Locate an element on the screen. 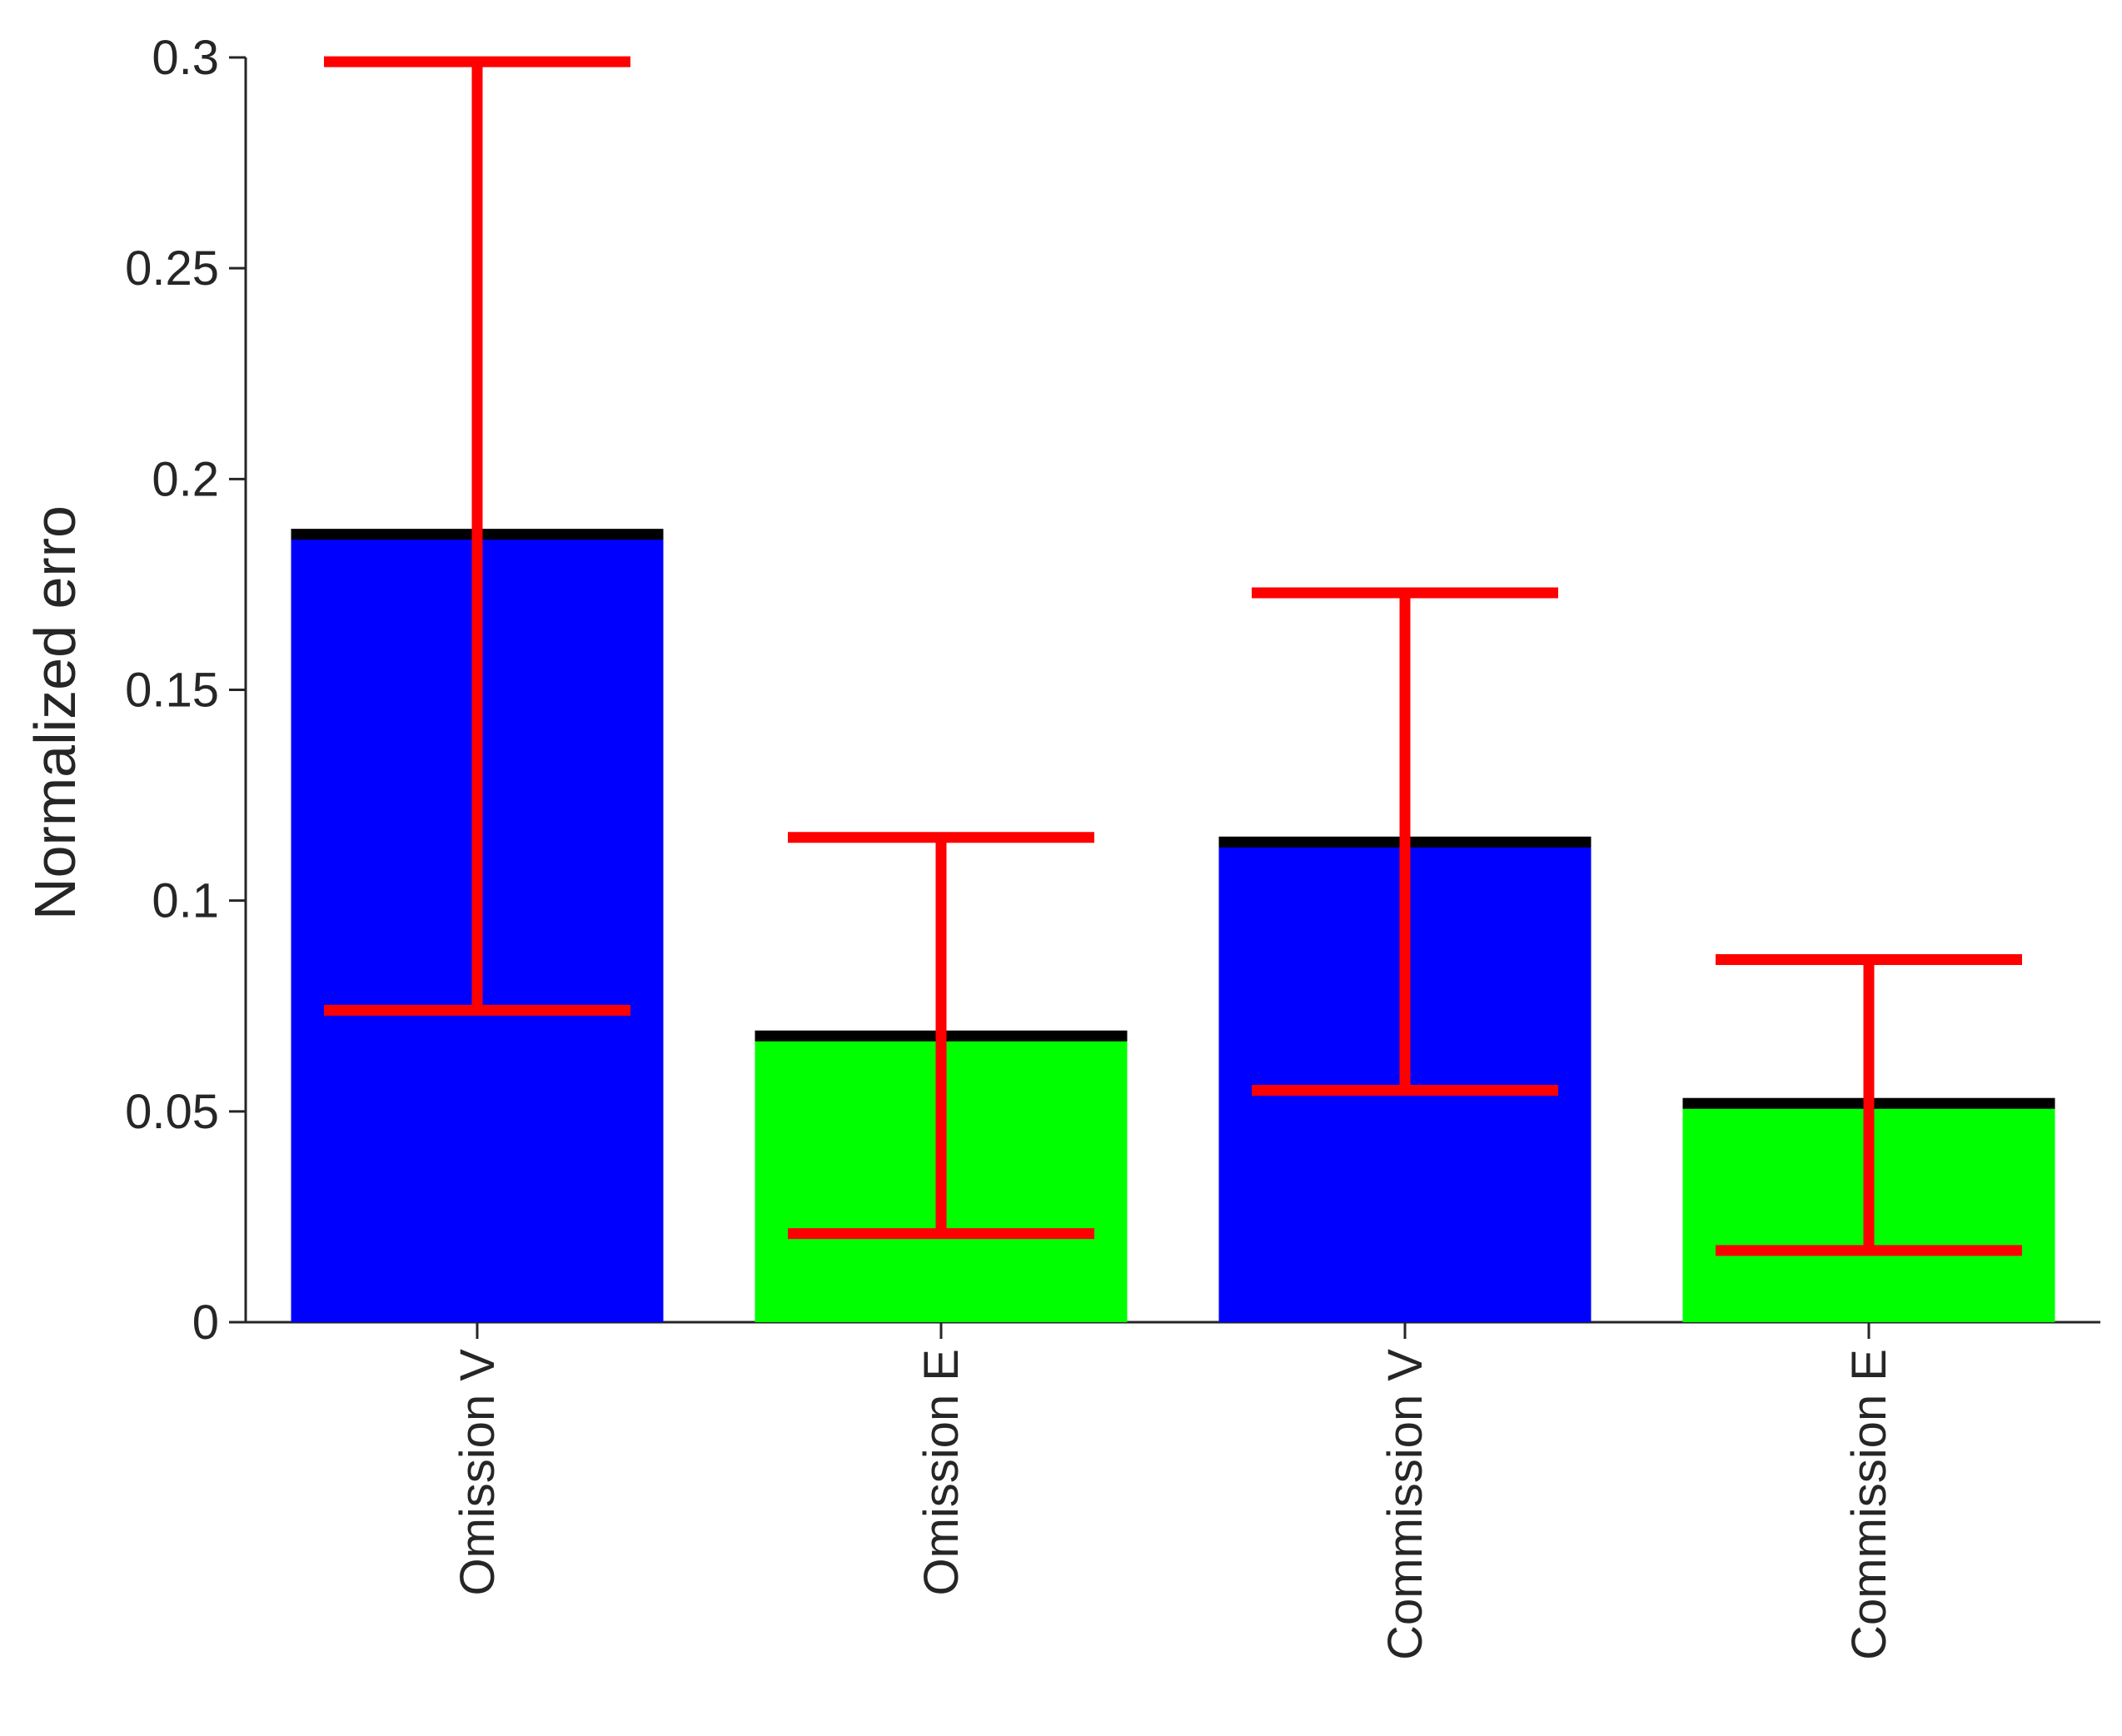 The width and height of the screenshot is (2122, 1736). y-axis-title: Normalized erro is located at coordinates (54, 712).